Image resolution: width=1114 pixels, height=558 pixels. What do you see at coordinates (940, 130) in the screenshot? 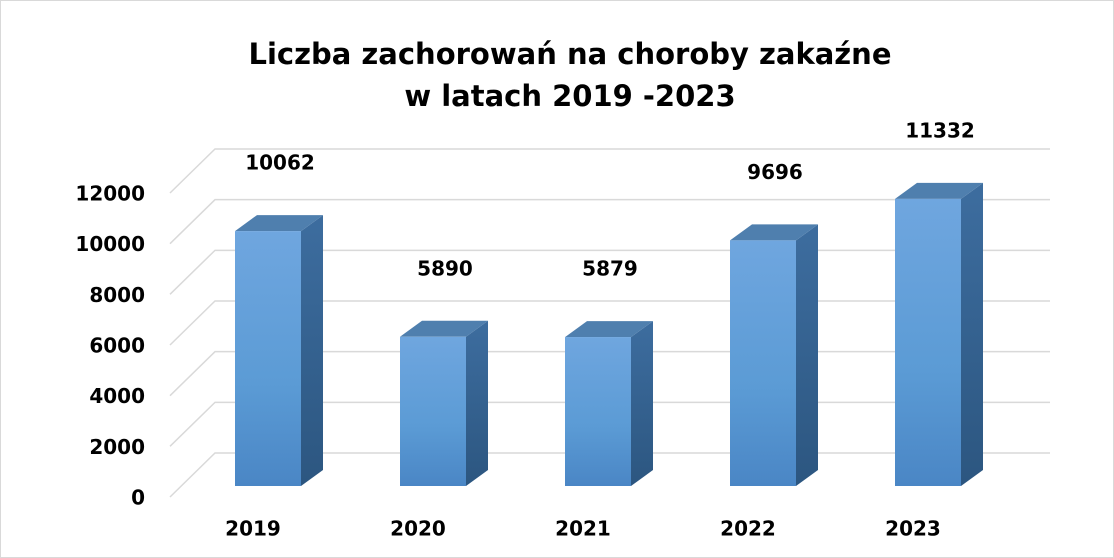
I see `data-label: 11332` at bounding box center [940, 130].